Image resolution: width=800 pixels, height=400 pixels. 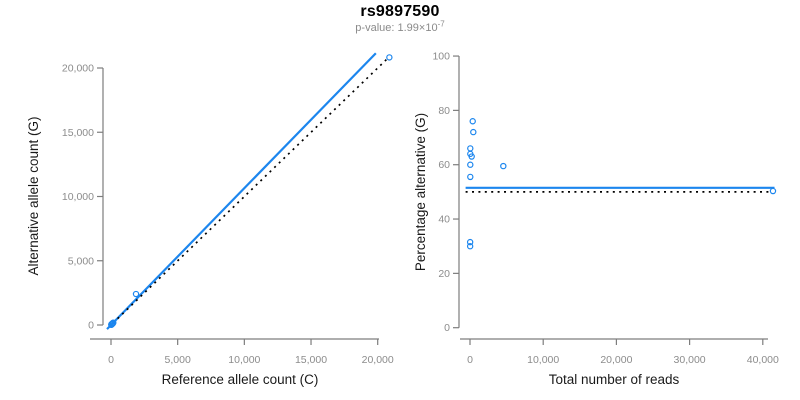 What do you see at coordinates (240, 379) in the screenshot?
I see `left-x-axis-title: Reference allele count (C)` at bounding box center [240, 379].